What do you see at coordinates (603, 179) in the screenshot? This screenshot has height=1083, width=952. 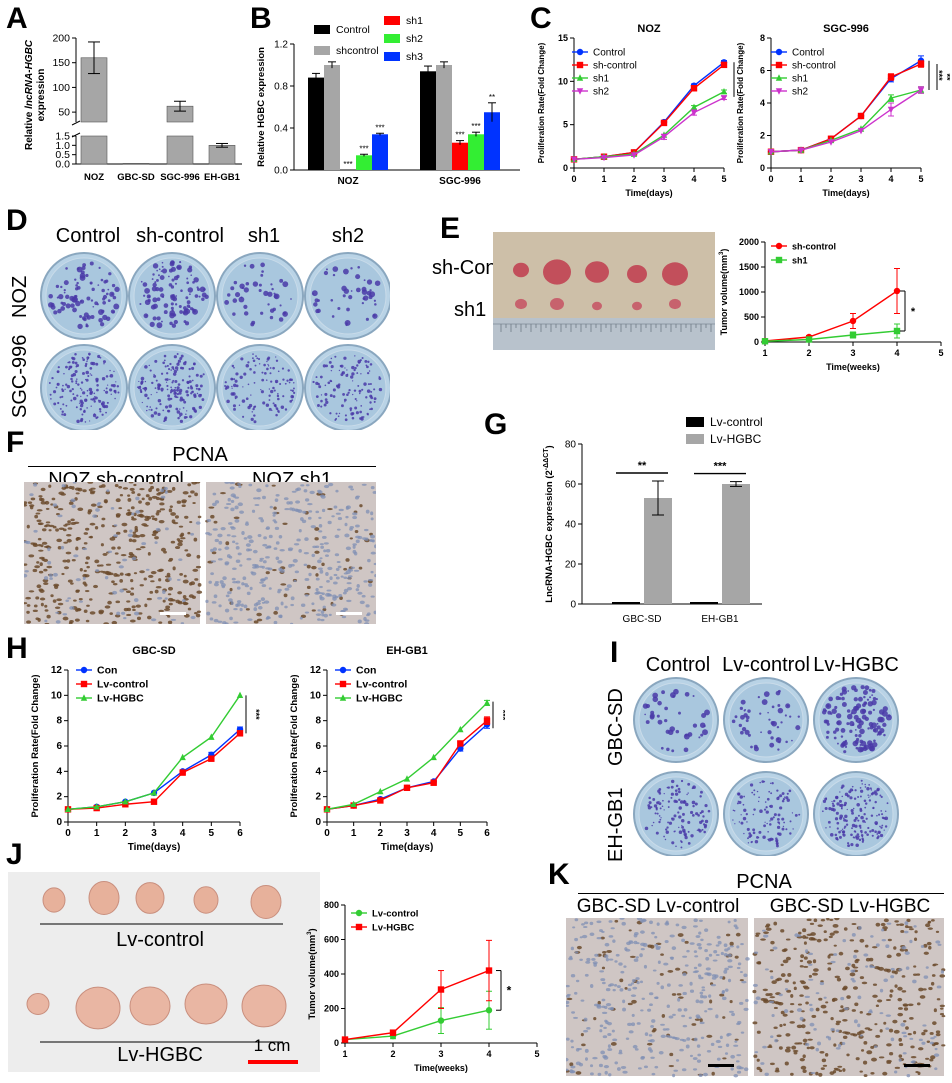 I see `x-tick-label: 1` at bounding box center [603, 179].